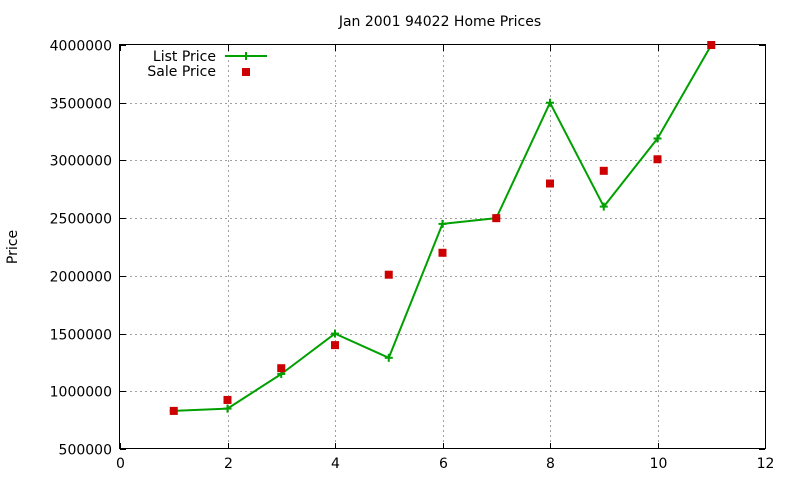 The height and width of the screenshot is (480, 800). What do you see at coordinates (766, 464) in the screenshot?
I see `x-tick-label: 12` at bounding box center [766, 464].